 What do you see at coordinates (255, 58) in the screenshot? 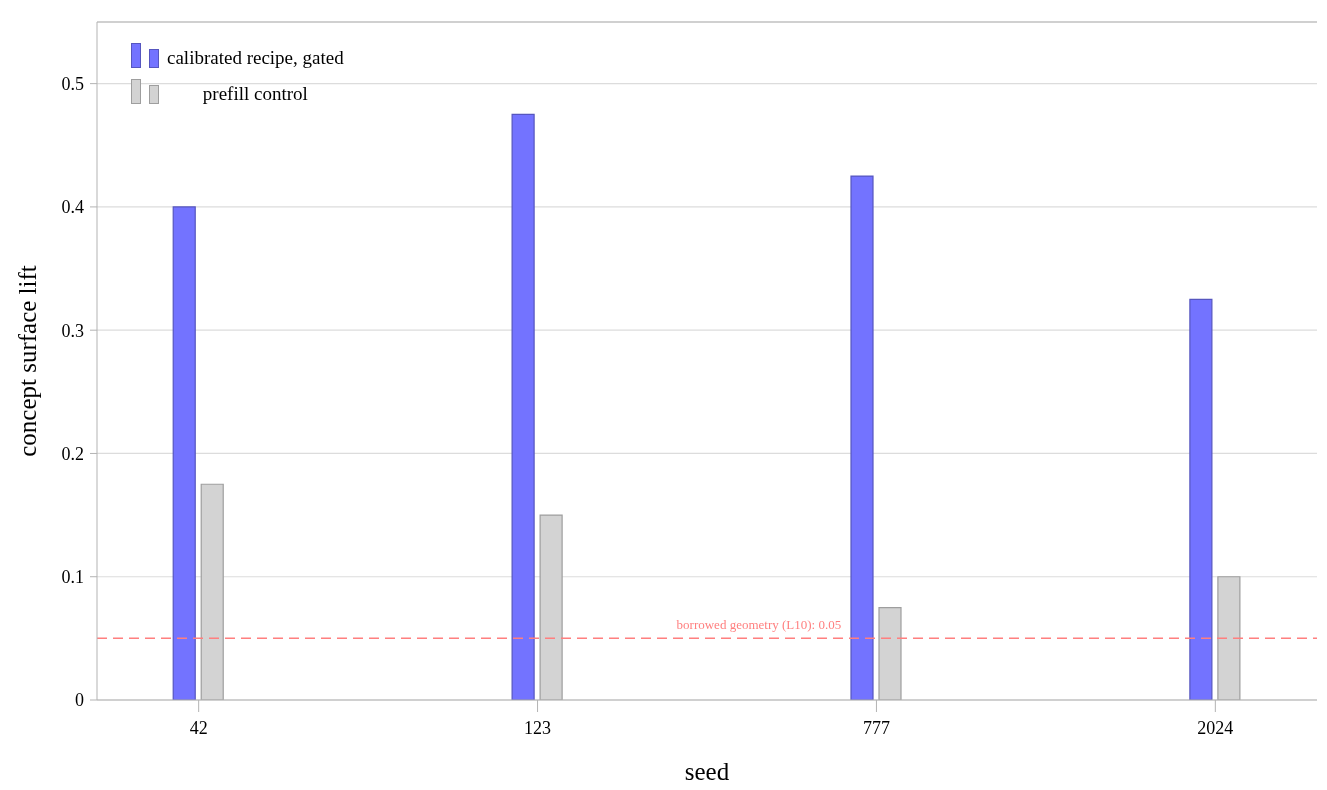
I see `legend-label: calibrated recipe, gated` at bounding box center [255, 58].